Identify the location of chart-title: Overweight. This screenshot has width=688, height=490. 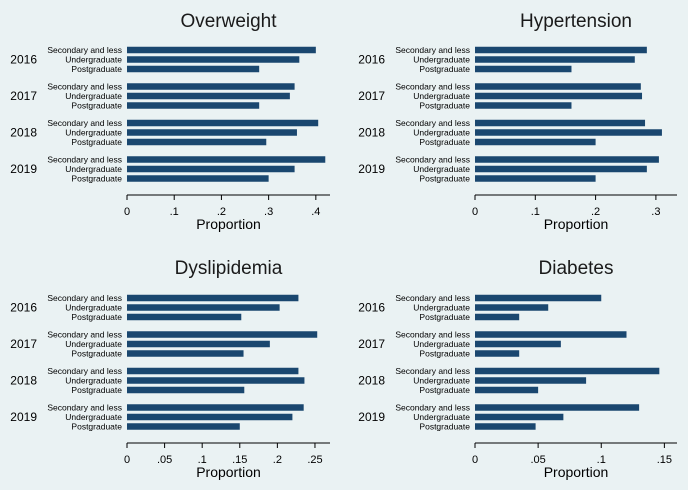
(228, 21).